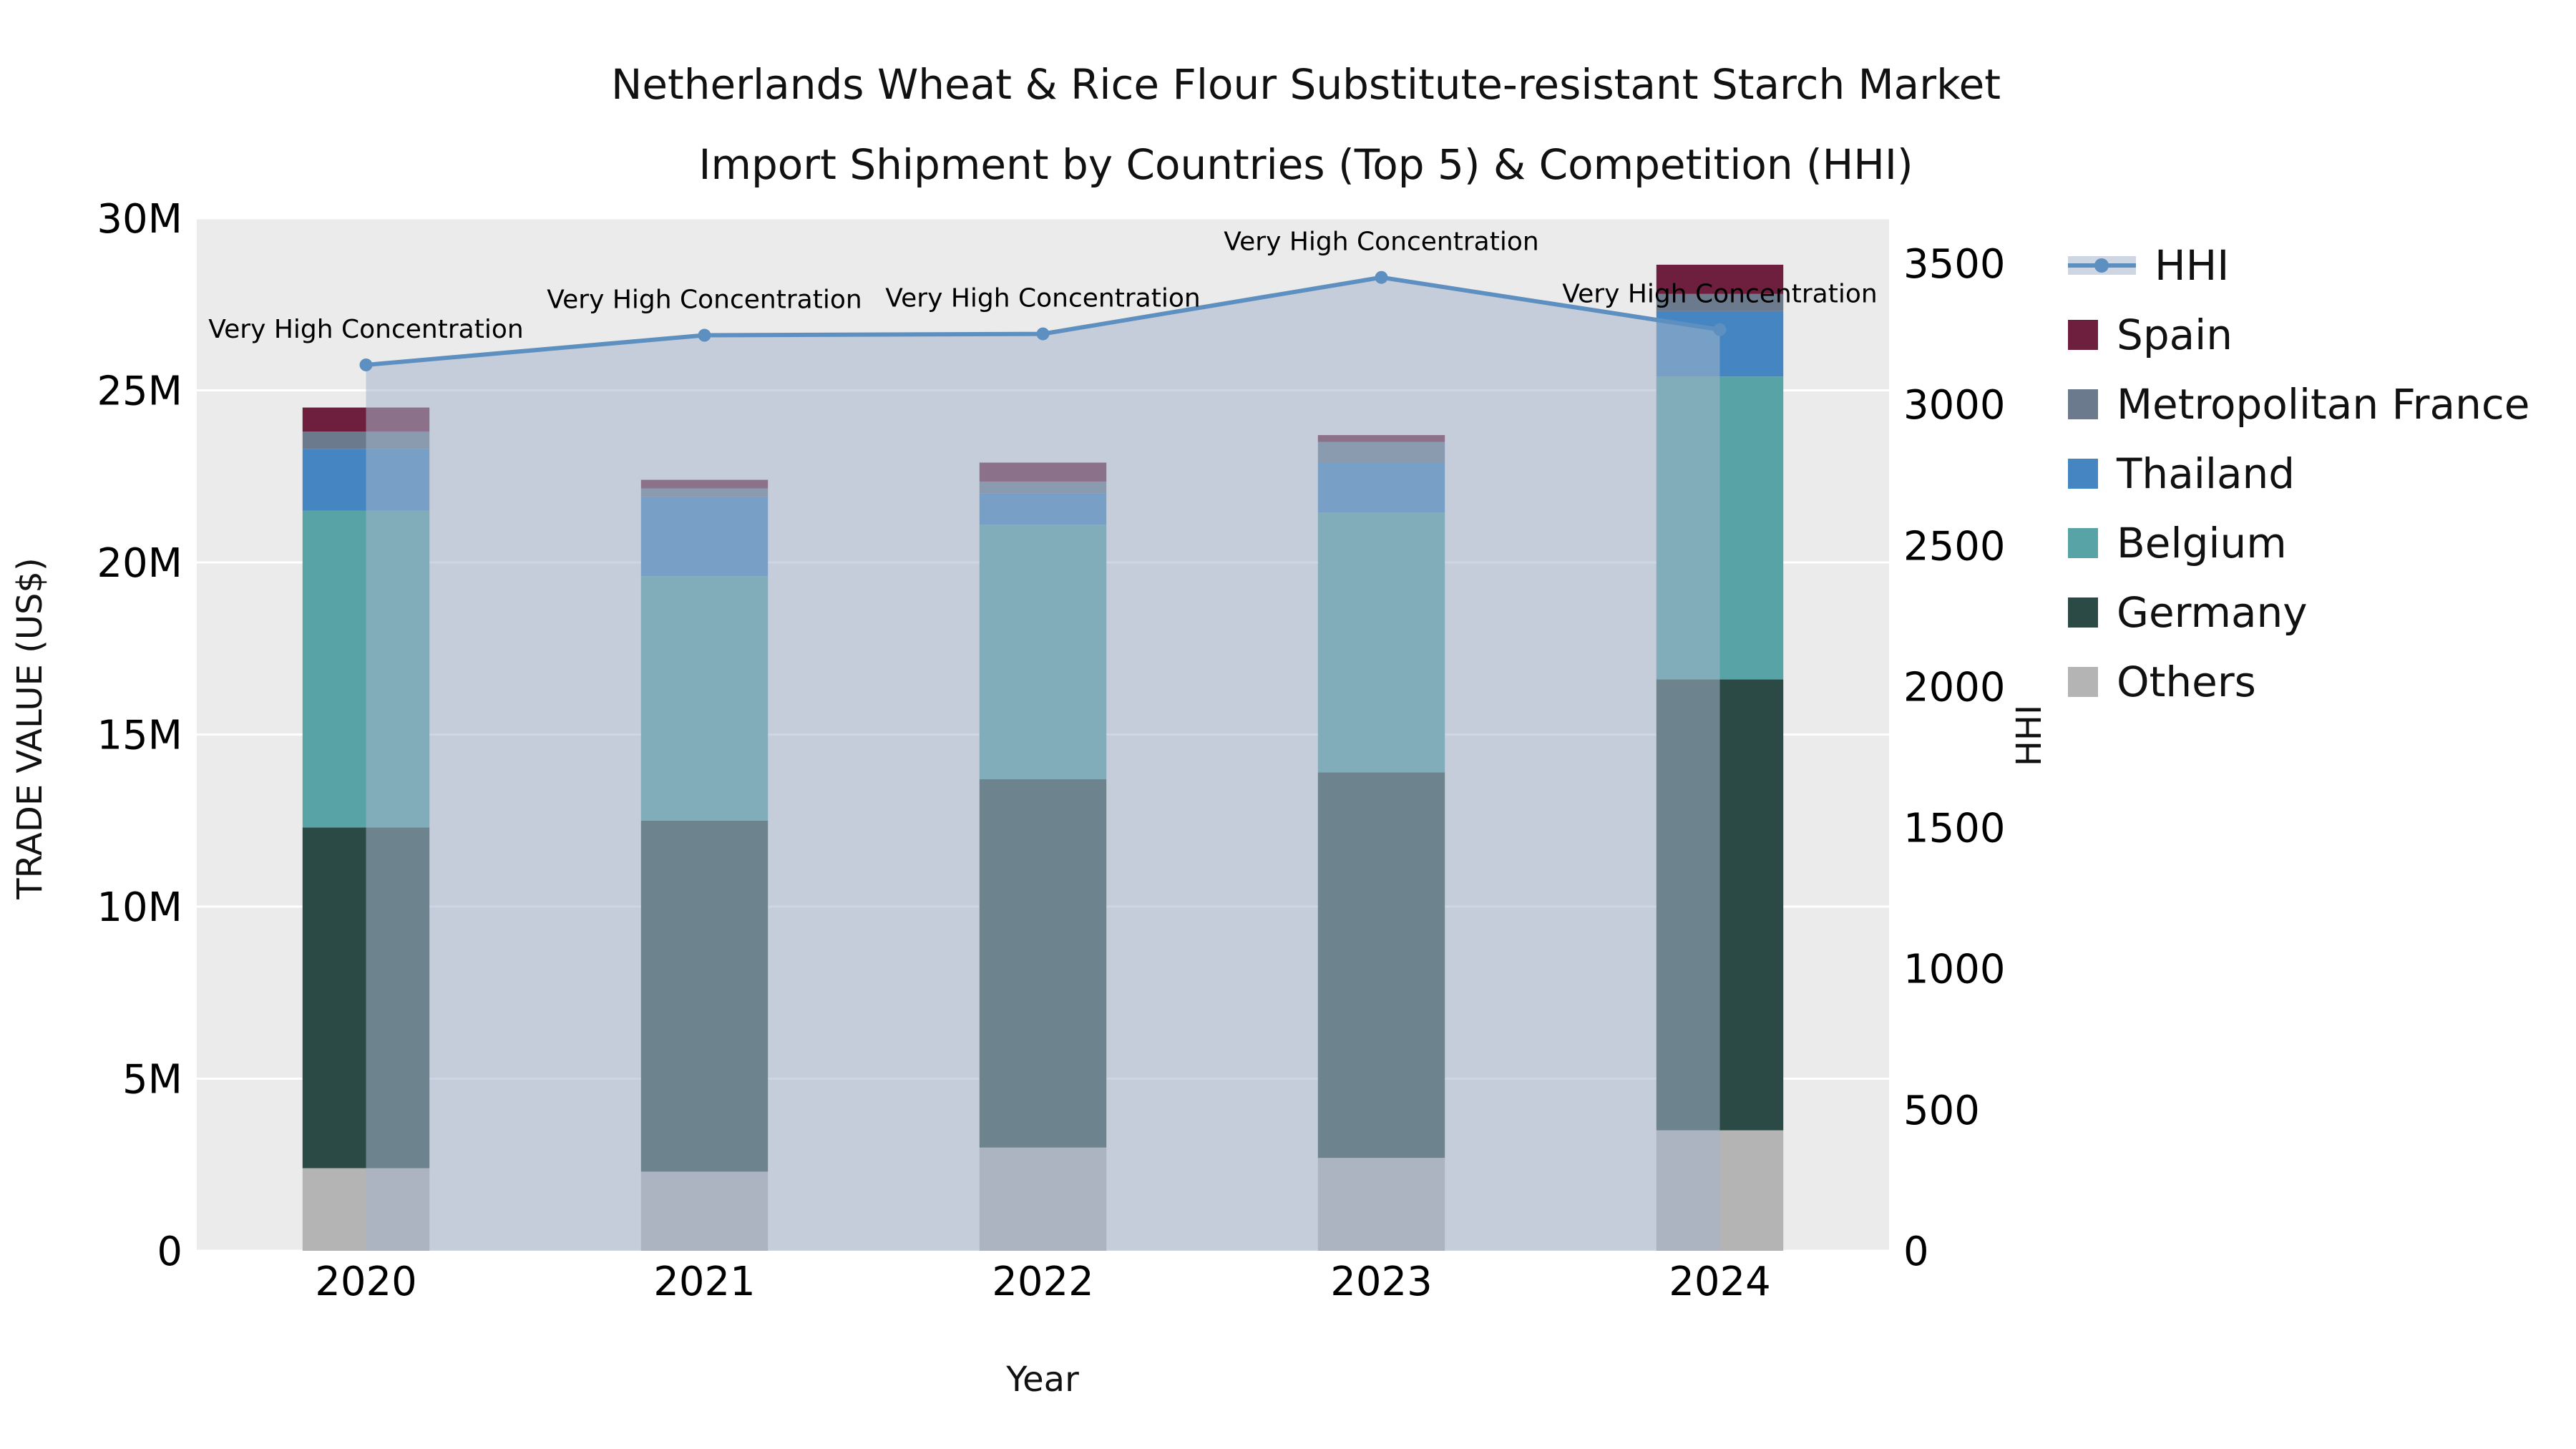 Image resolution: width=2576 pixels, height=1449 pixels. I want to click on y-left-tick-15M: 15M, so click(139, 736).